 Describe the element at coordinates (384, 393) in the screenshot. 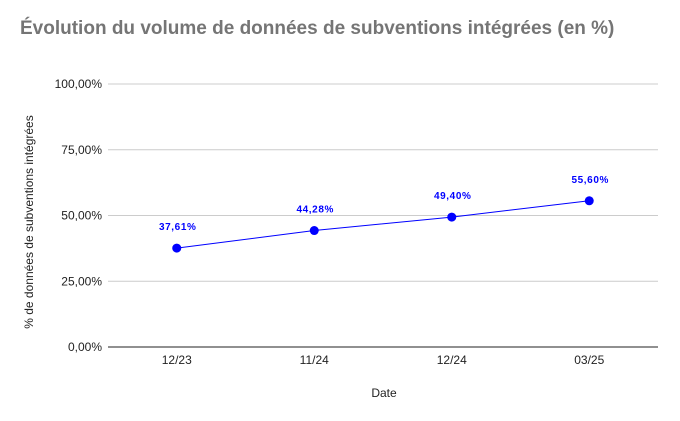

I see `x-axis-label: Date` at that location.